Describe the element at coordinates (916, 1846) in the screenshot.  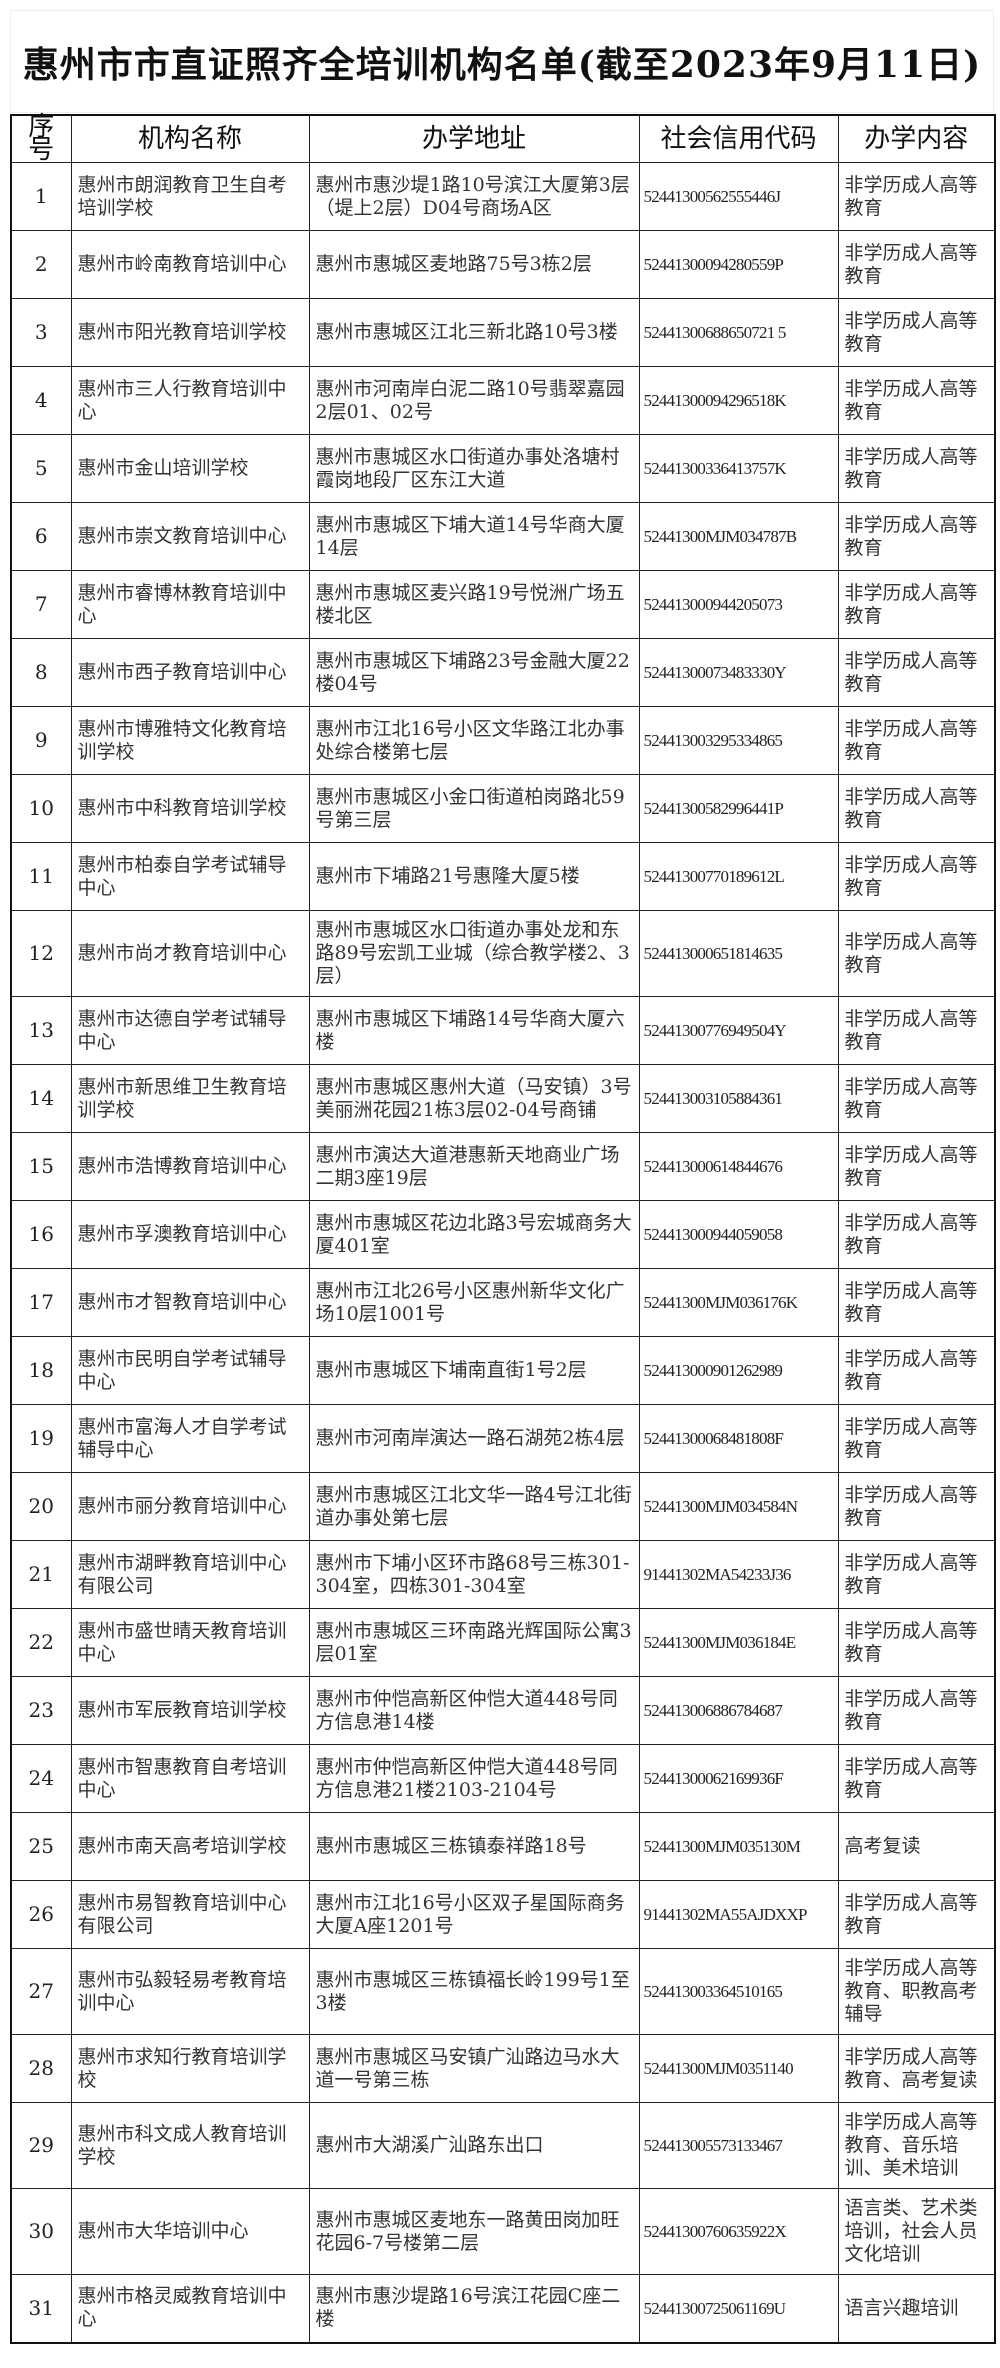
I see `content-cell: 高考复读` at that location.